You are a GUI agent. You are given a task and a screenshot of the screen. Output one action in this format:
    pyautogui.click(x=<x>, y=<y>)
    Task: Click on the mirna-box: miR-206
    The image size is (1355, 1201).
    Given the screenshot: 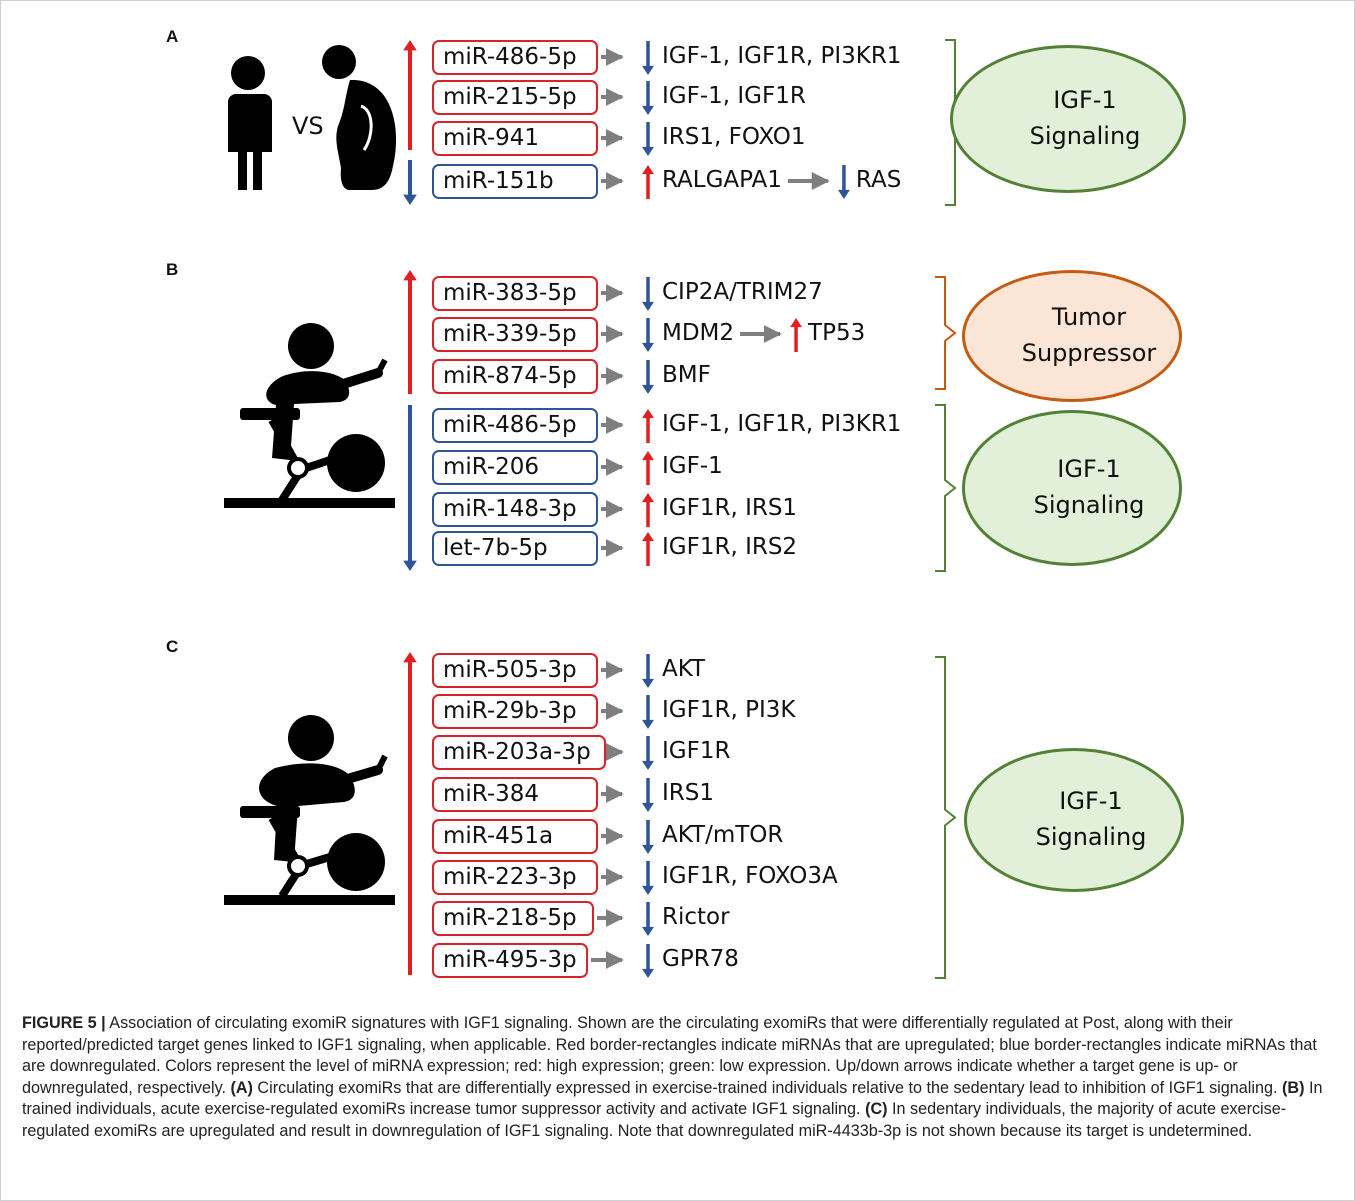 What is the action you would take?
    pyautogui.click(x=515, y=467)
    